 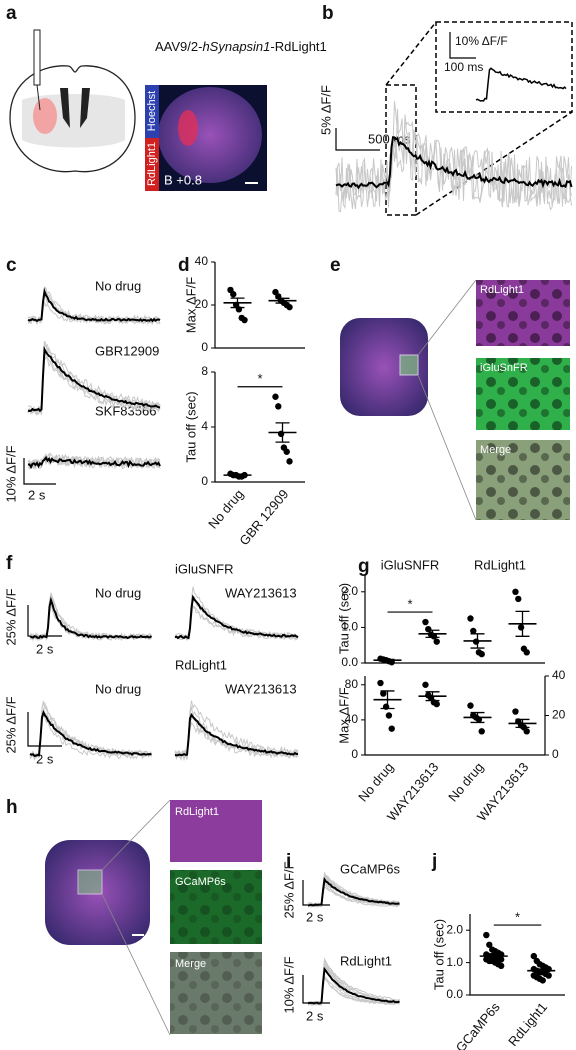 I want to click on scale-label: 100 ms, so click(x=463, y=67).